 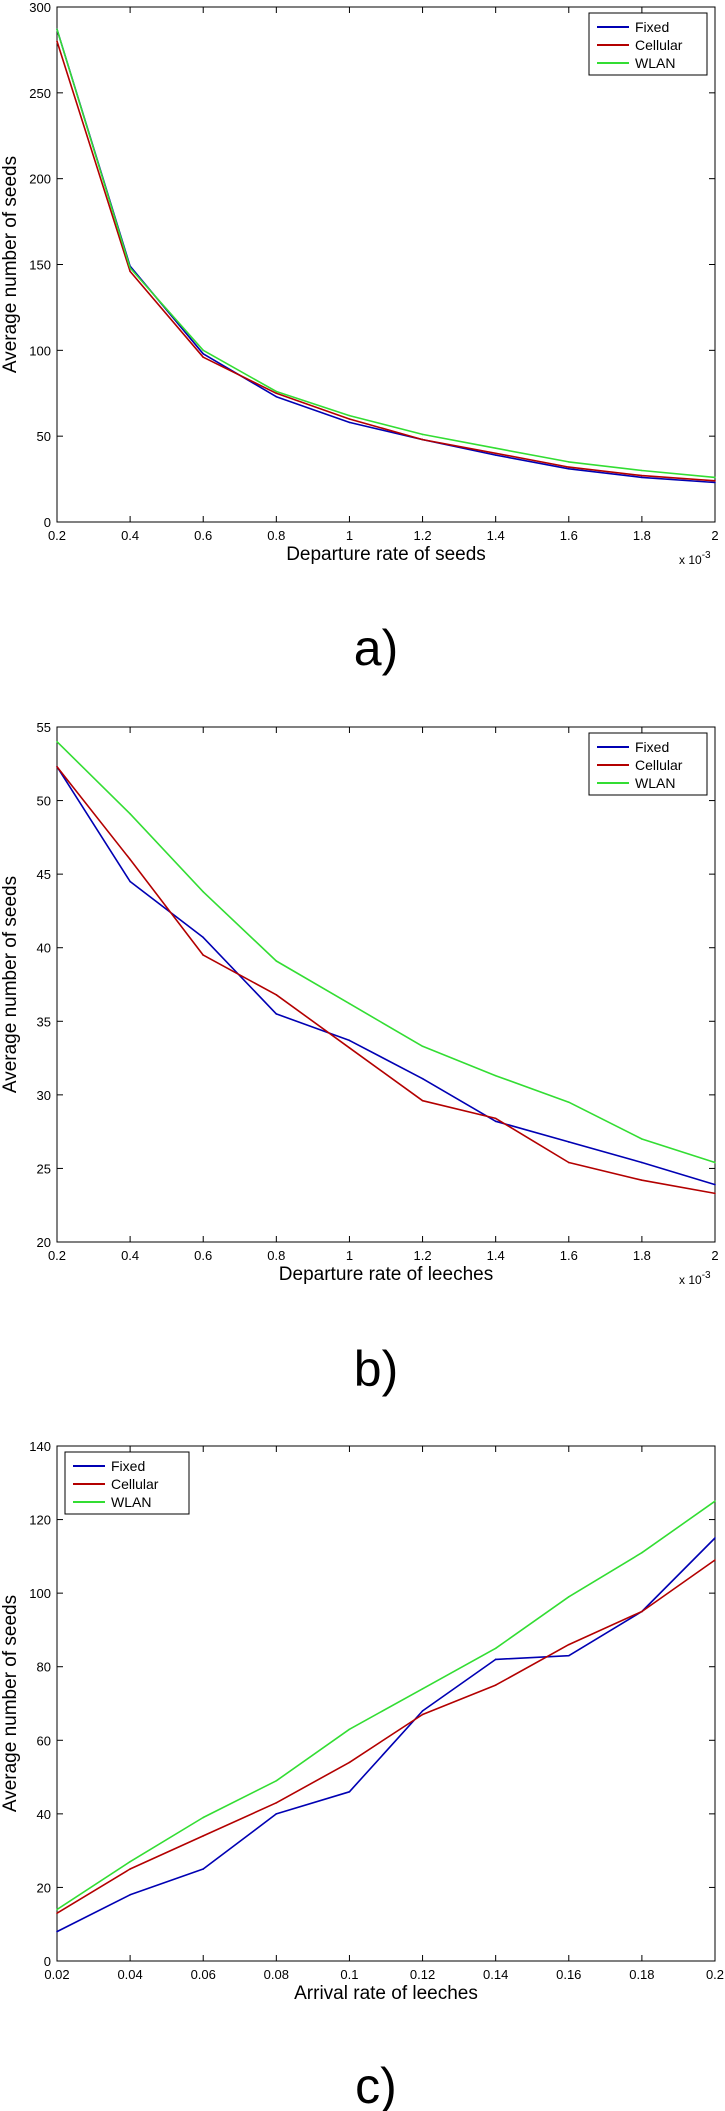 What do you see at coordinates (40, 7) in the screenshot?
I see `y-tick-label: 300` at bounding box center [40, 7].